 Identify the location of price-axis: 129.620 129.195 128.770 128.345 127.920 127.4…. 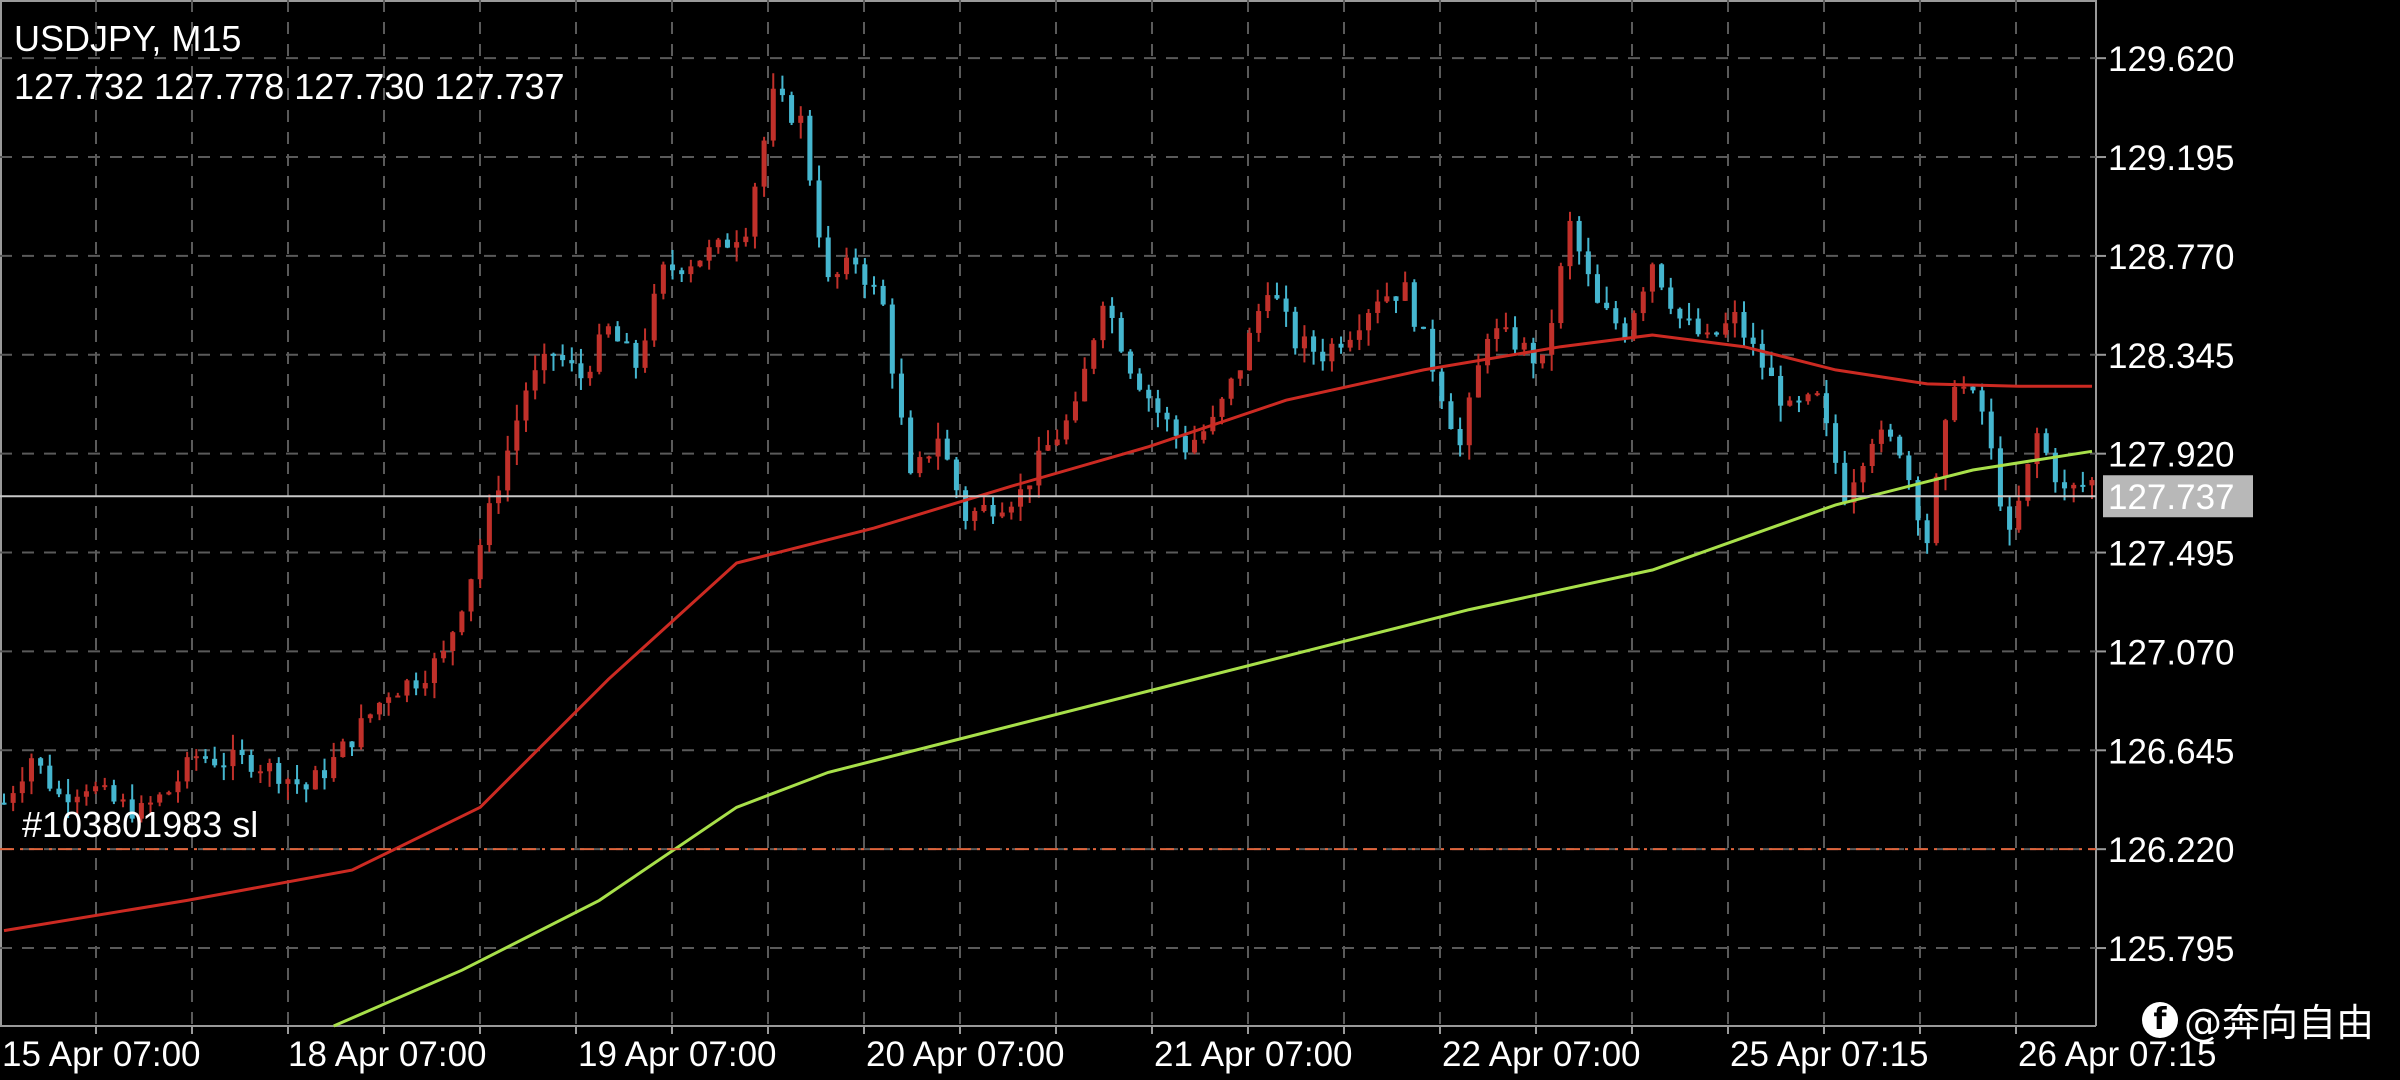
(2174, 504).